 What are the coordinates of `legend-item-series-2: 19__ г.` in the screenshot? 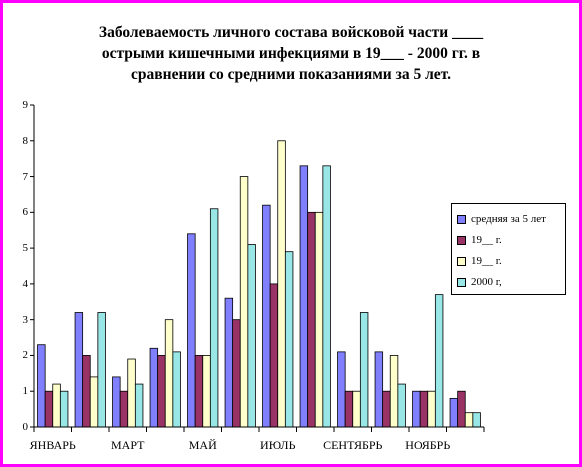 It's located at (479, 240).